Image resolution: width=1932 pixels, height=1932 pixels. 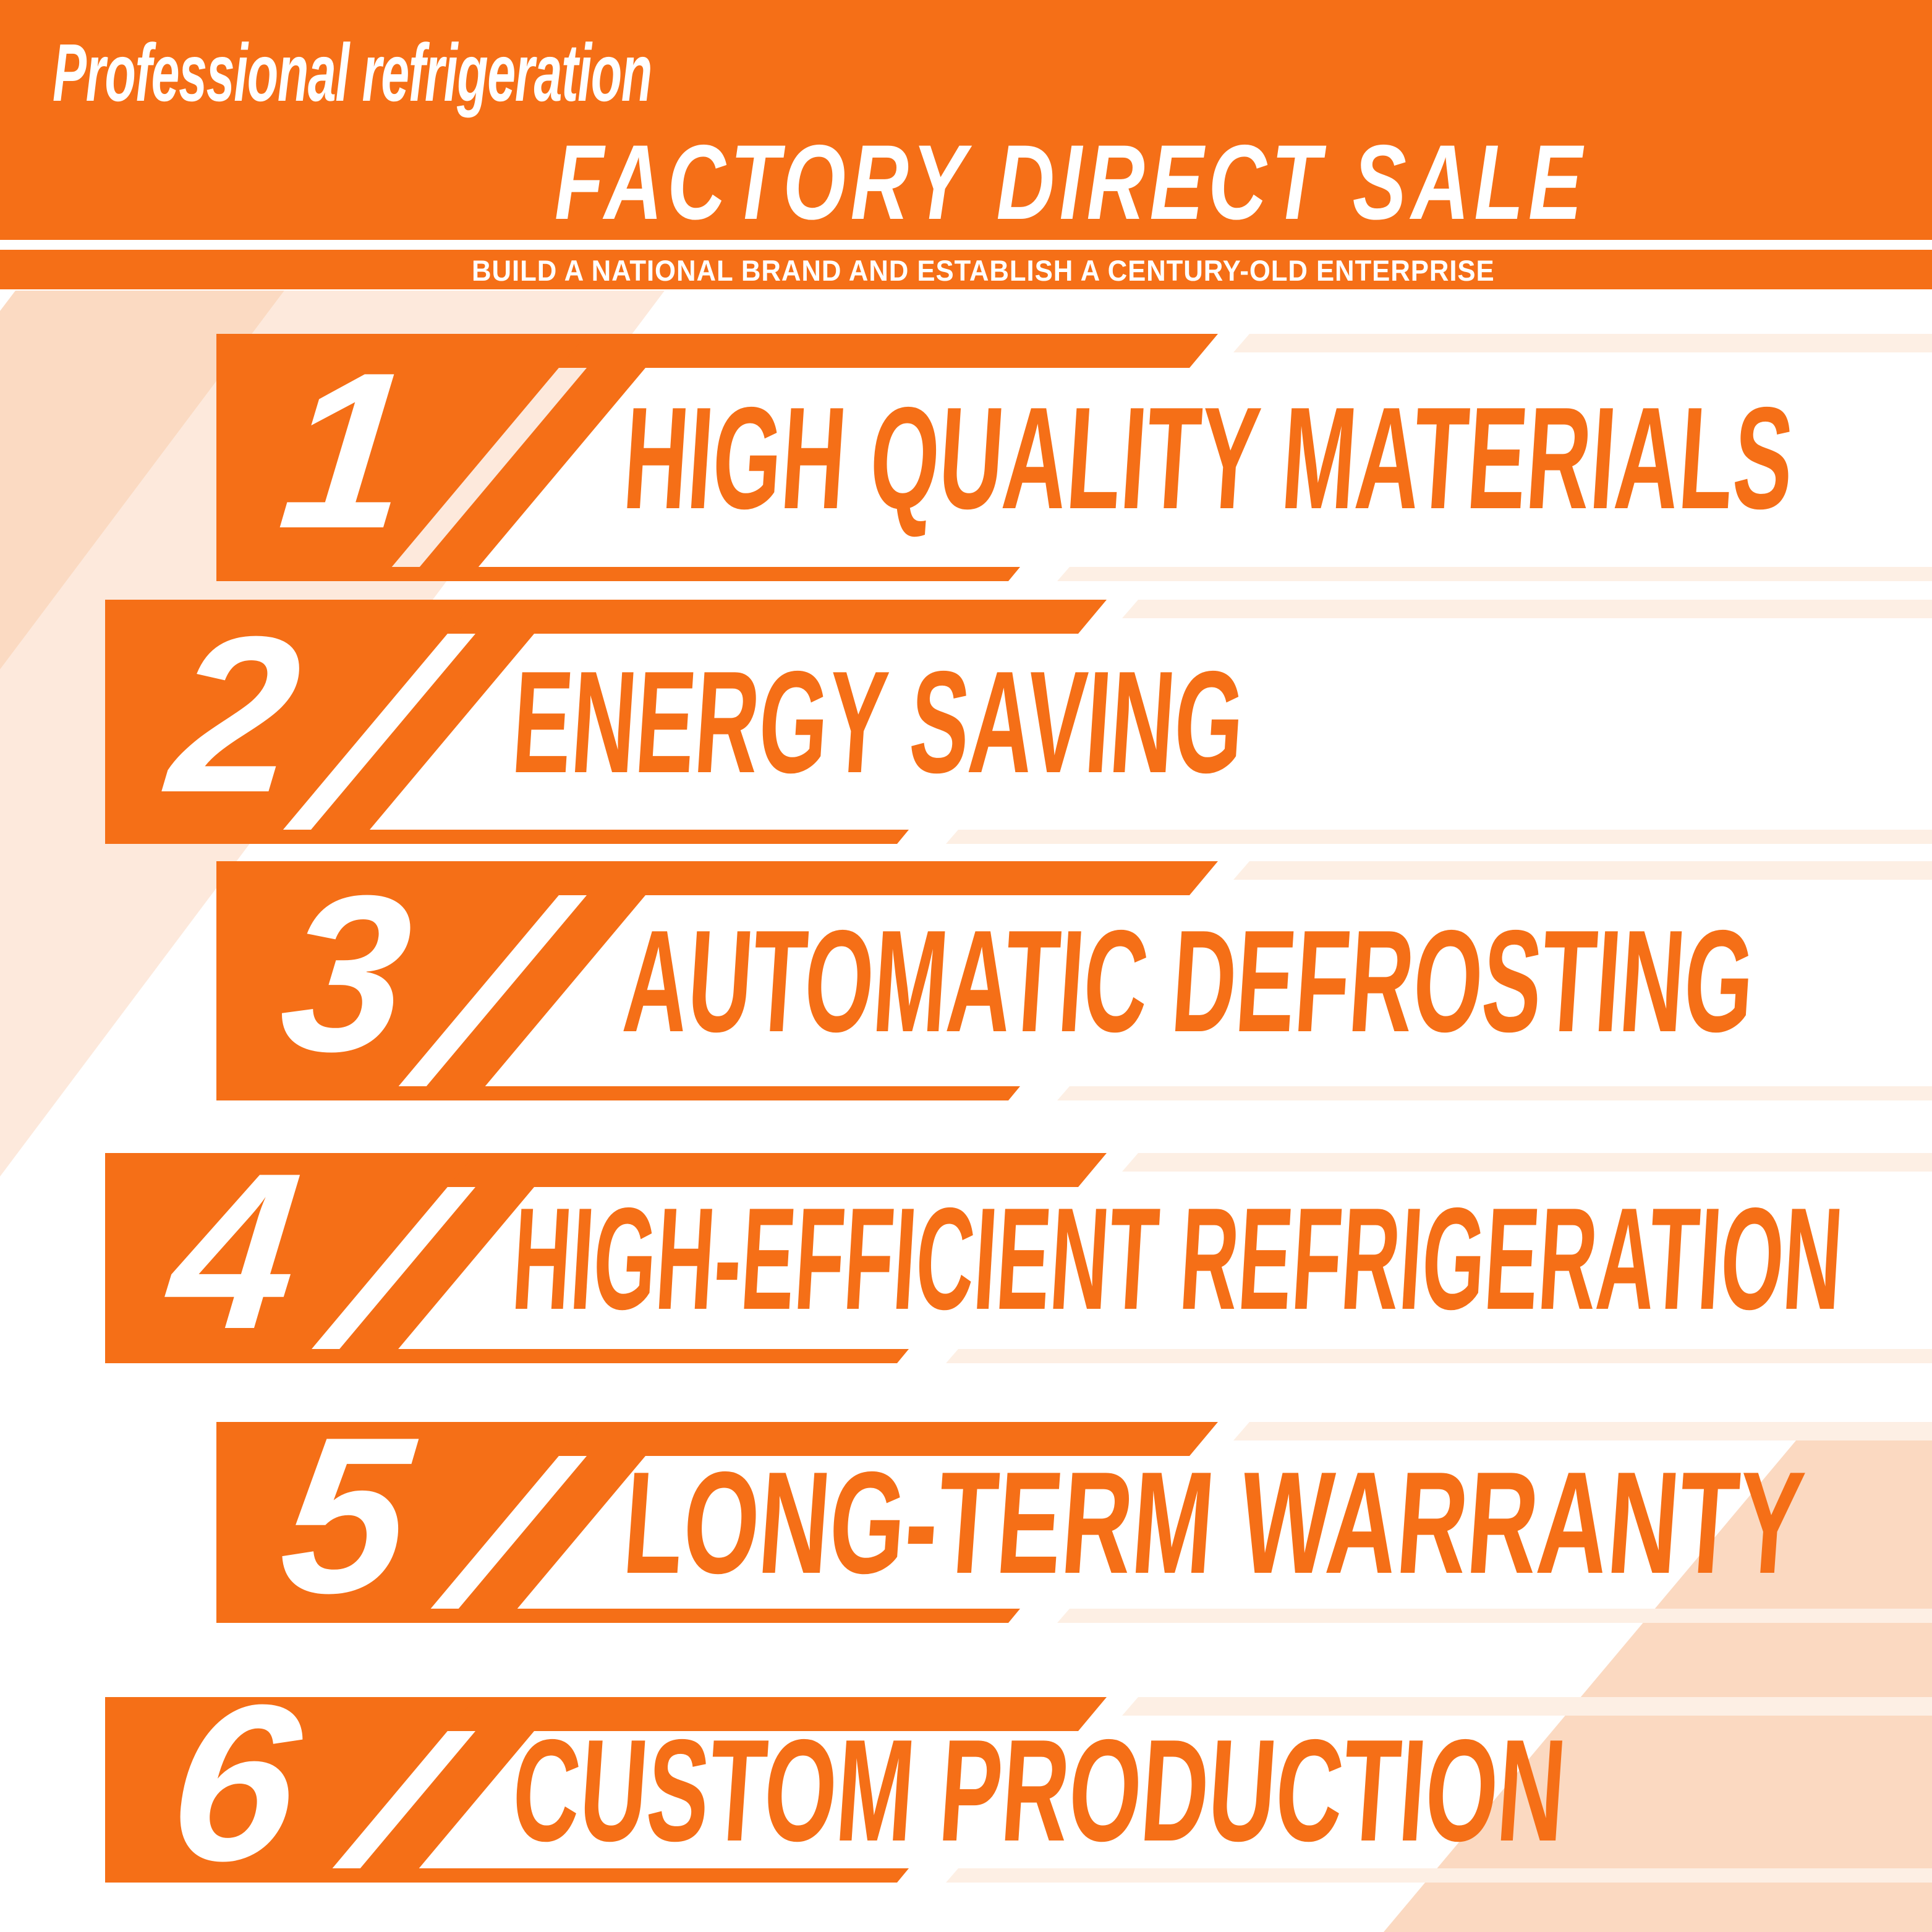 What do you see at coordinates (966, 245) in the screenshot?
I see `divider-line` at bounding box center [966, 245].